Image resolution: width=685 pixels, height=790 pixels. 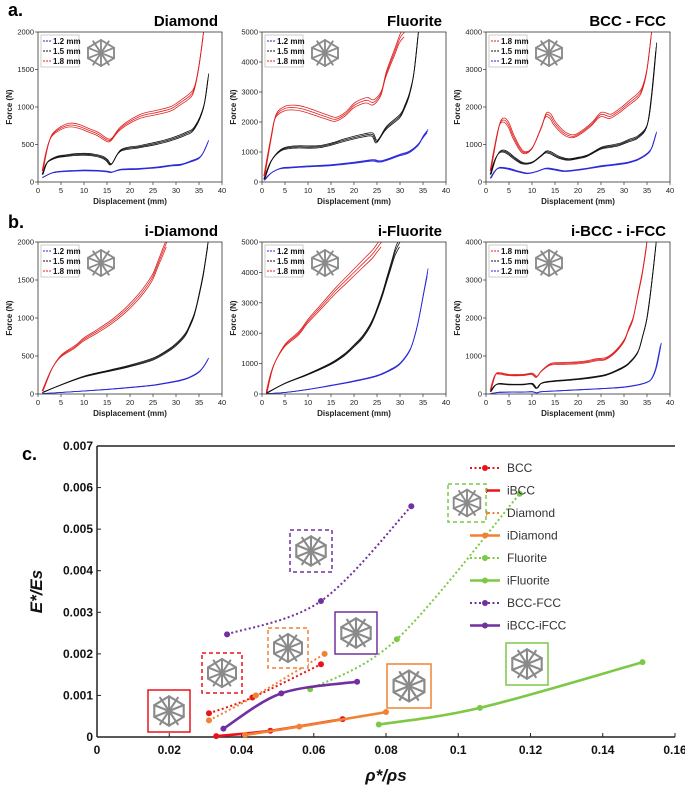 What do you see at coordinates (25, 32) in the screenshot?
I see `y-tick-label: 2000` at bounding box center [25, 32].